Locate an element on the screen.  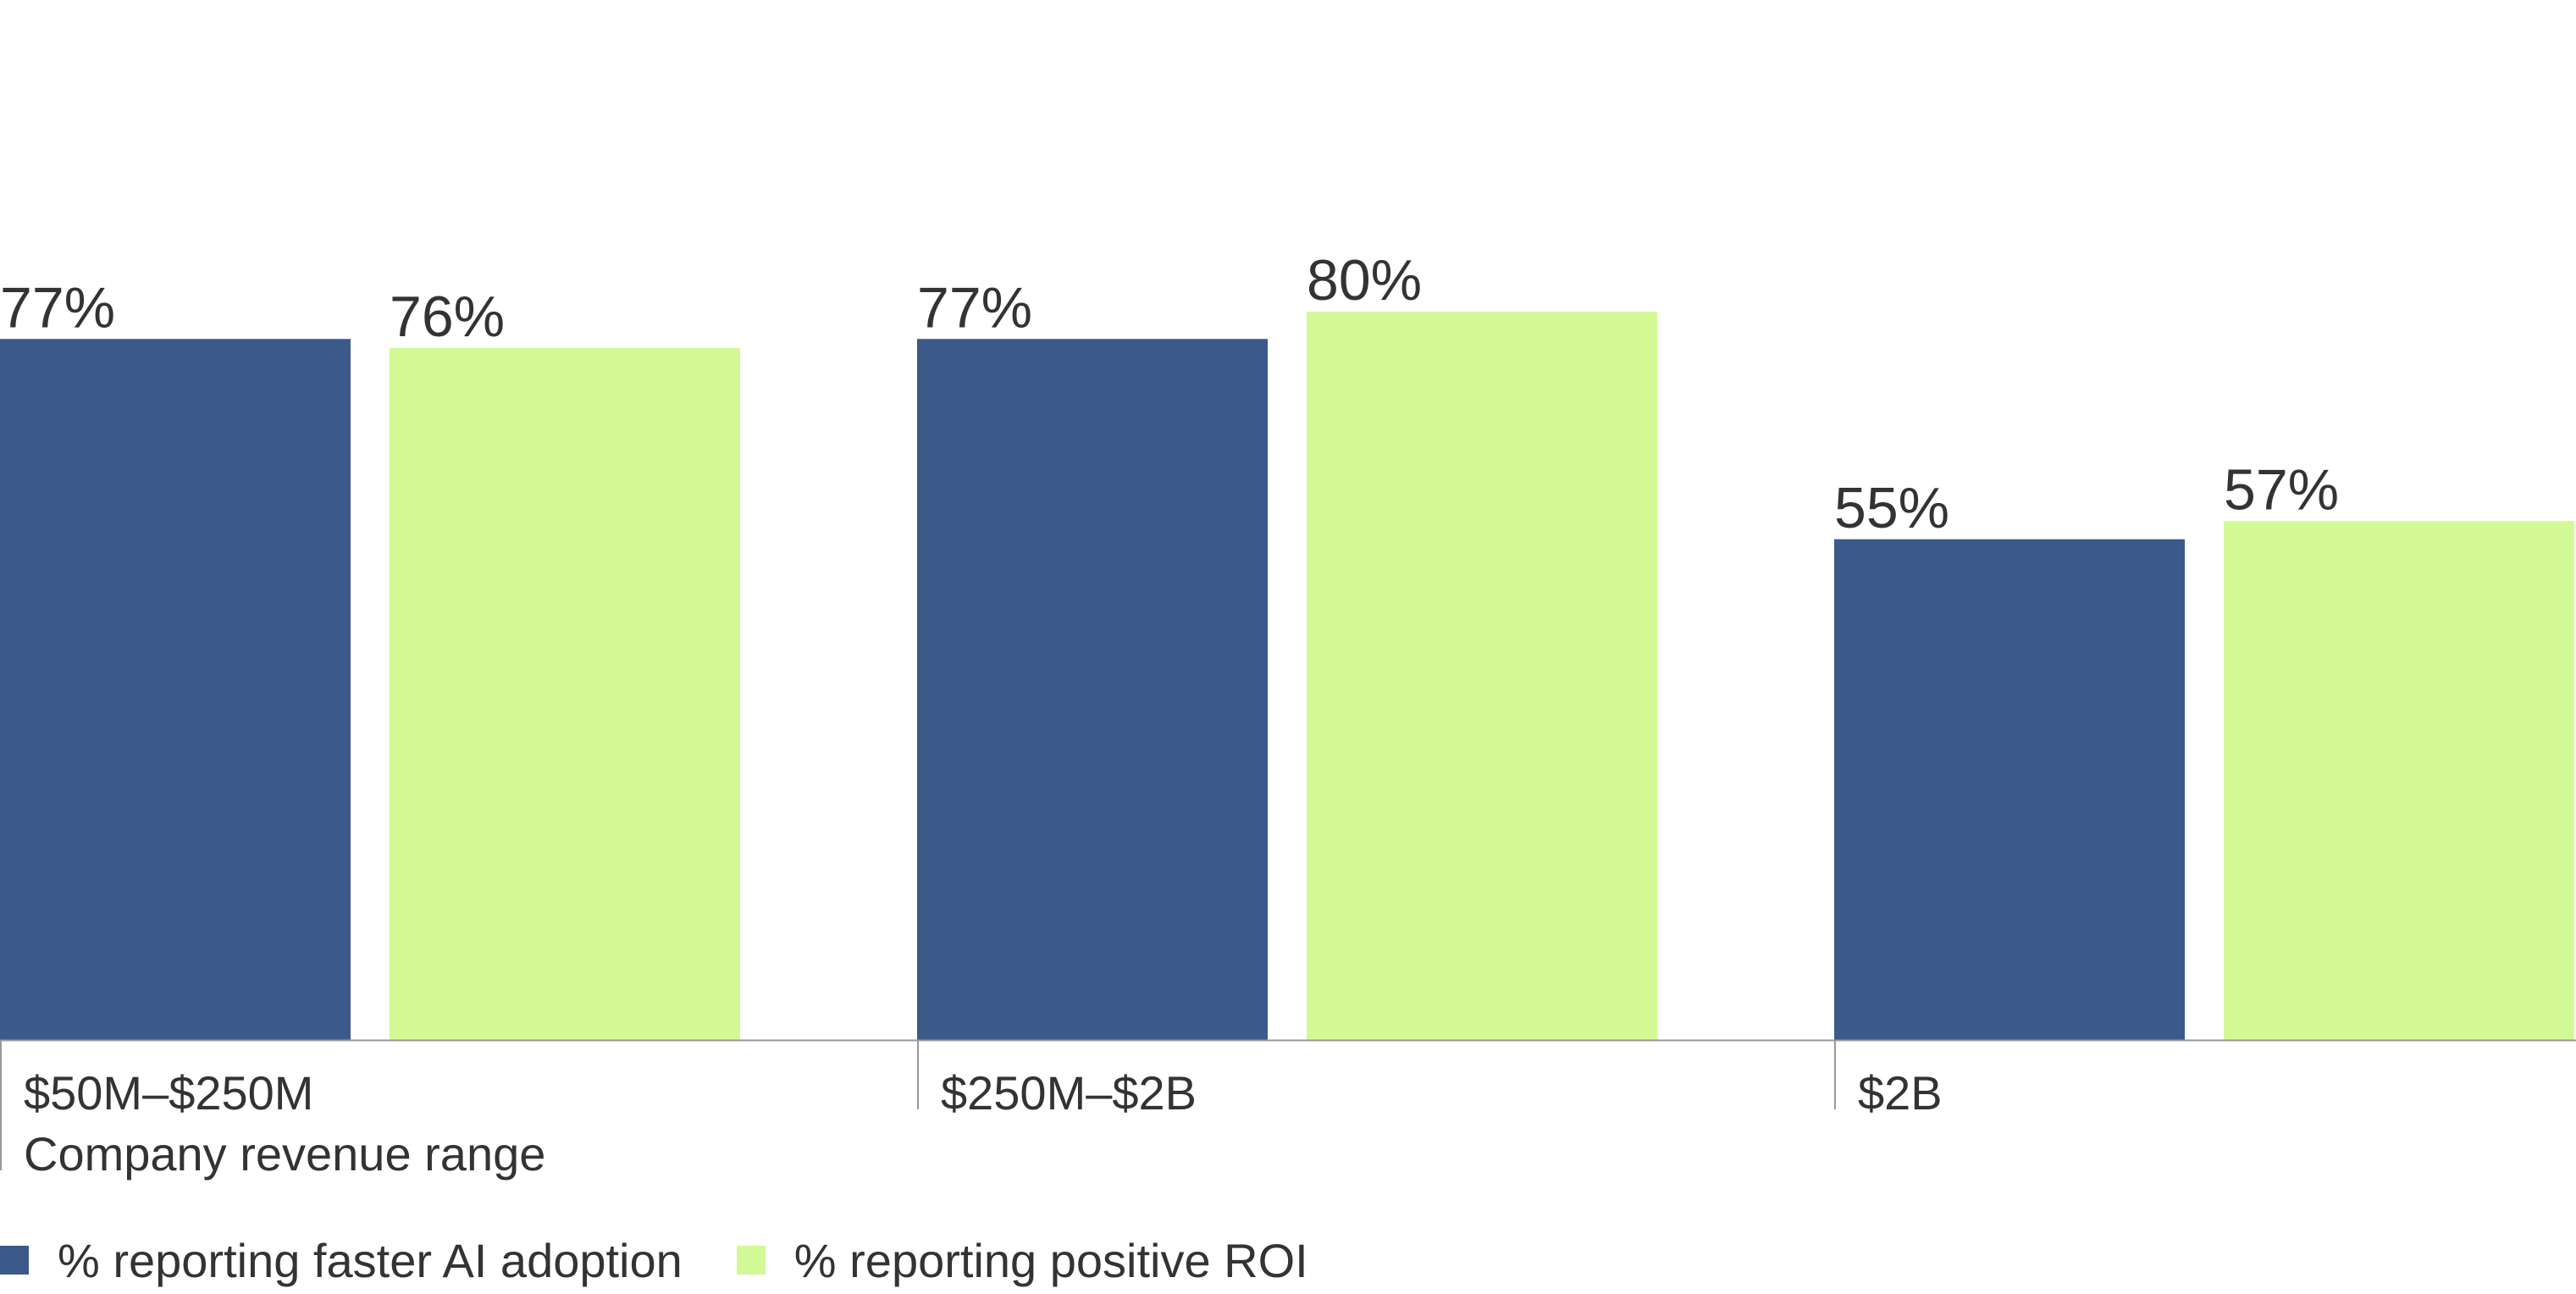
legend-label-faster-ai-adoption: % reporting faster AI adoption is located at coordinates (370, 1260).